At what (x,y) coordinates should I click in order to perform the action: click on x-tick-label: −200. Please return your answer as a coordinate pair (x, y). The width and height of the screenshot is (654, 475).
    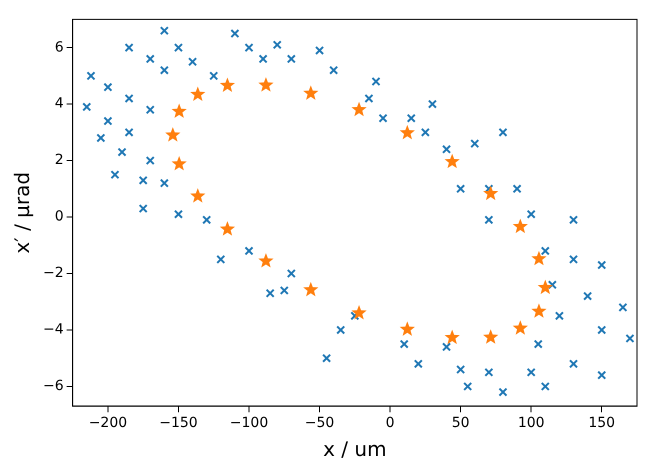
    Looking at the image, I should click on (108, 423).